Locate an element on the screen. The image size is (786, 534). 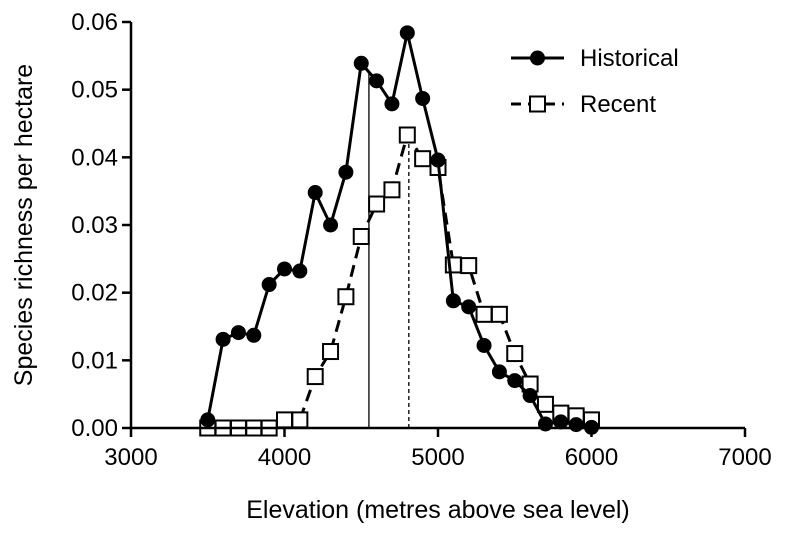
y-tick-label: 0.03 is located at coordinates (94, 225).